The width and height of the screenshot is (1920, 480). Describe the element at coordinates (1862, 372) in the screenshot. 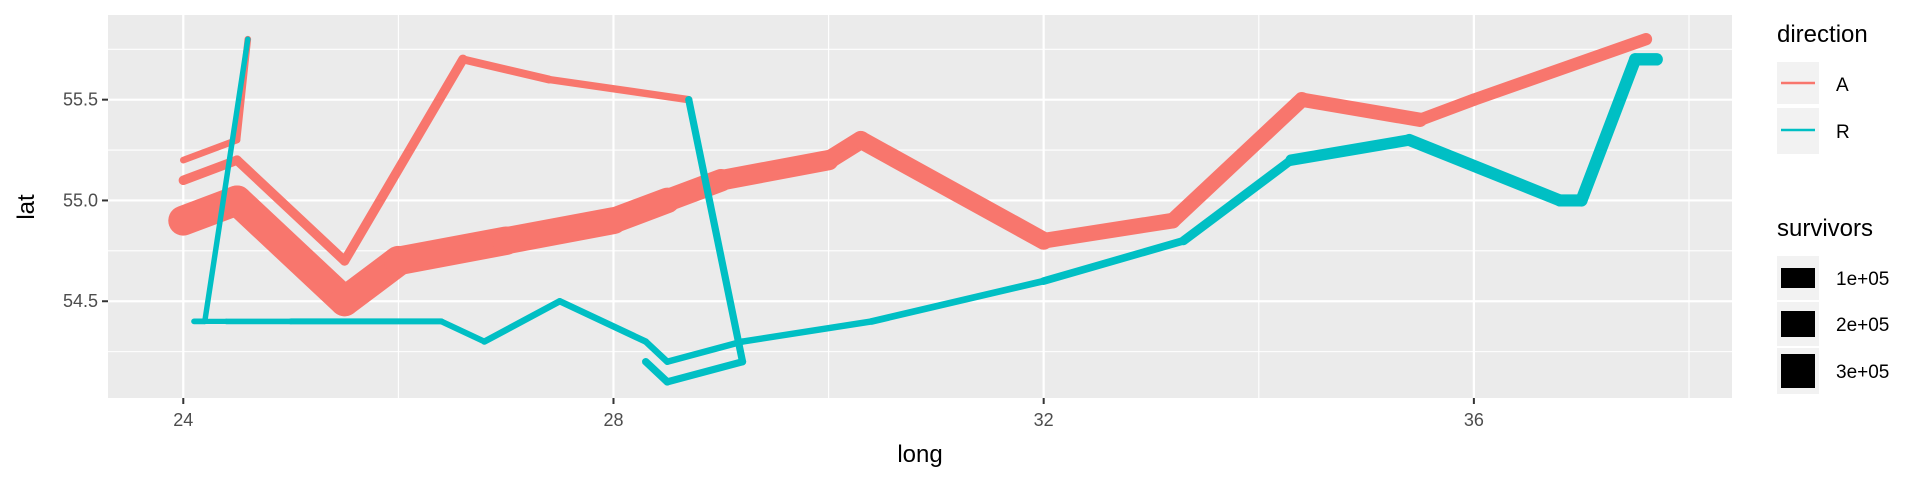

I see `legend-label-3e05: 3e+05` at that location.